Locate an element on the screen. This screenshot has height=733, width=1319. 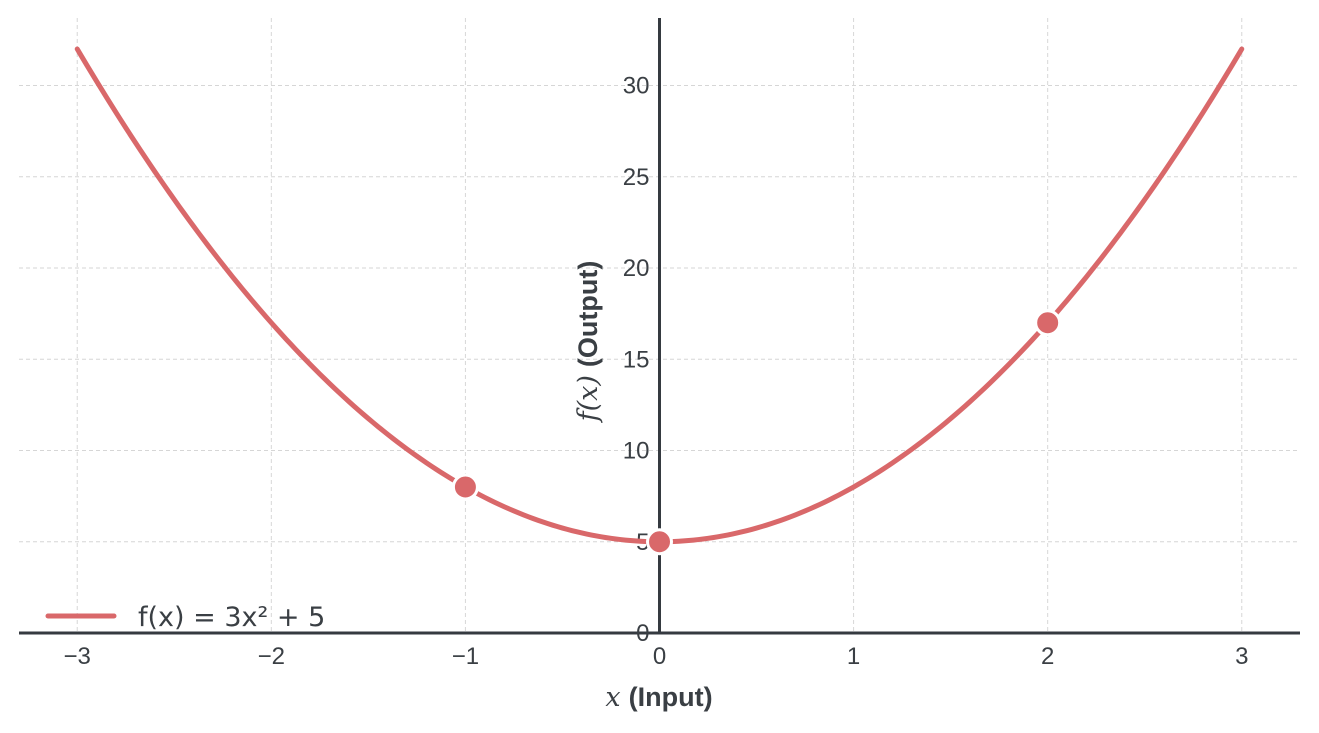
x-tick-label: −2 is located at coordinates (271, 656).